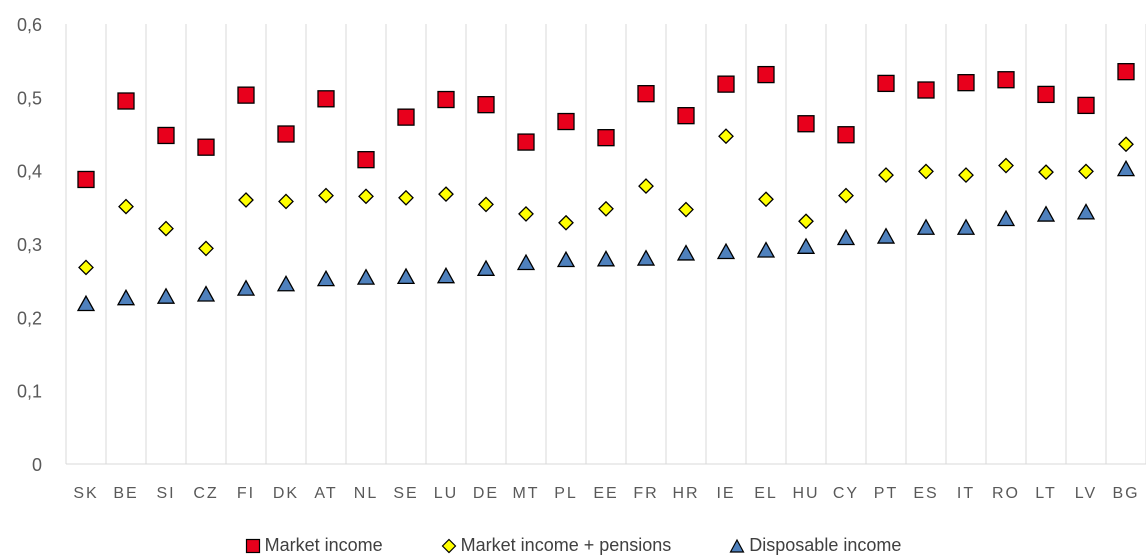  I want to click on x-tick-label: SK, so click(85, 493).